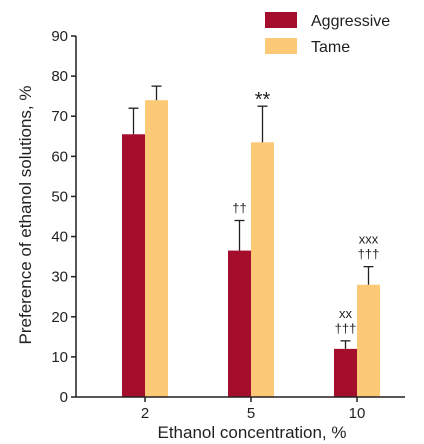  What do you see at coordinates (240, 409) in the screenshot?
I see `x-axis: 2 5 10` at bounding box center [240, 409].